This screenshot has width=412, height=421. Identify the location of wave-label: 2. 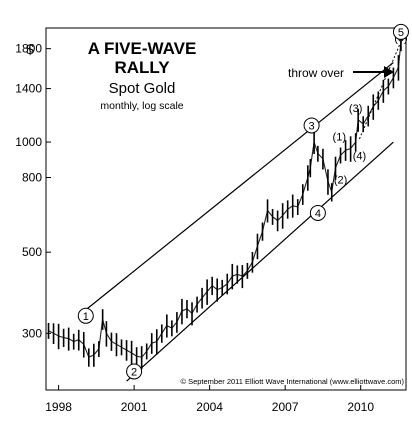
(134, 371).